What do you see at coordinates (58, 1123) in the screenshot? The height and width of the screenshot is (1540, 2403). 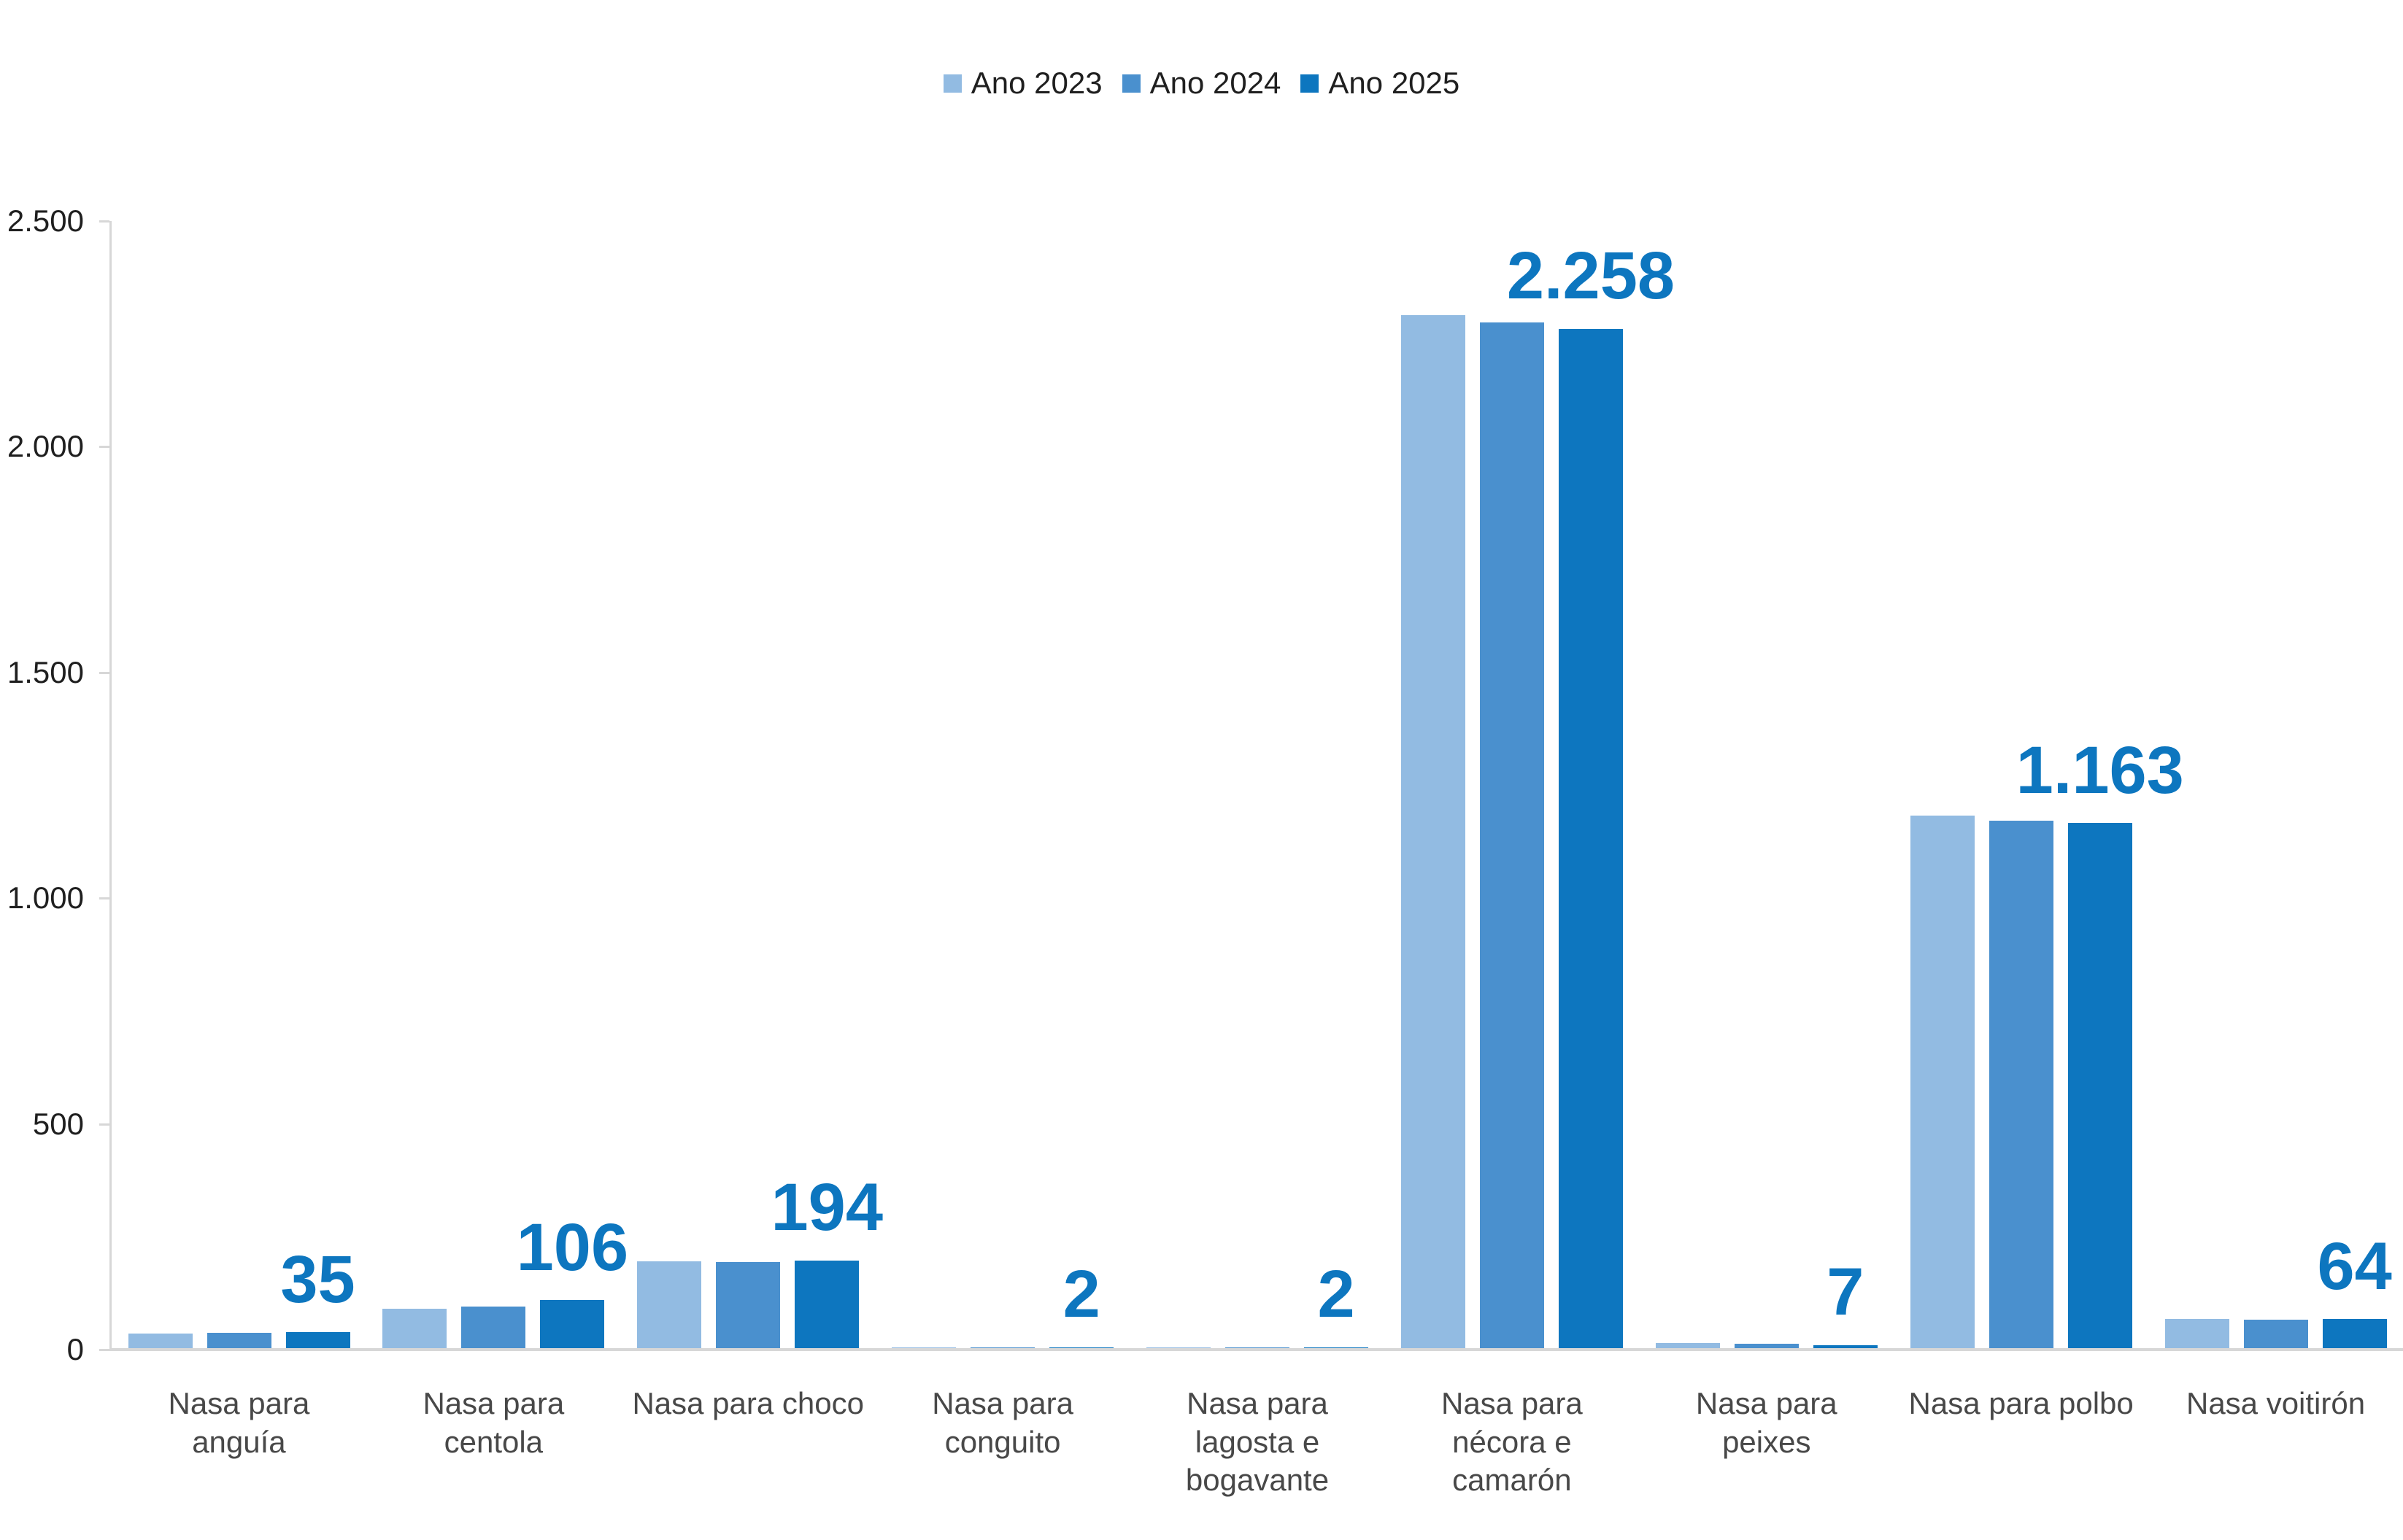 I see `y-axis-tick-label: 500` at bounding box center [58, 1123].